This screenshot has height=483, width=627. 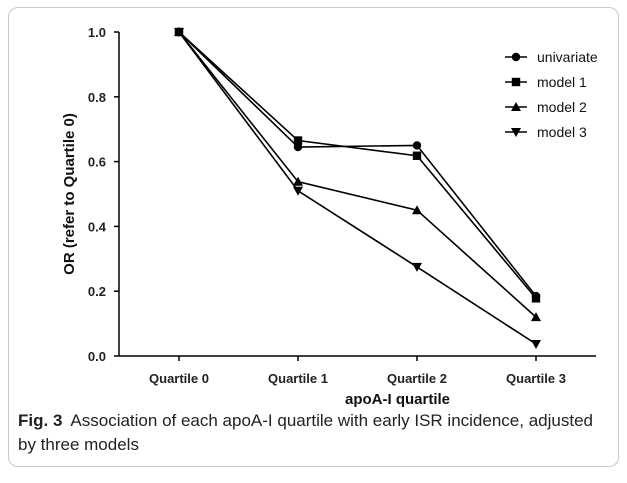 I want to click on x-tick-label: Quartile 1, so click(x=298, y=378).